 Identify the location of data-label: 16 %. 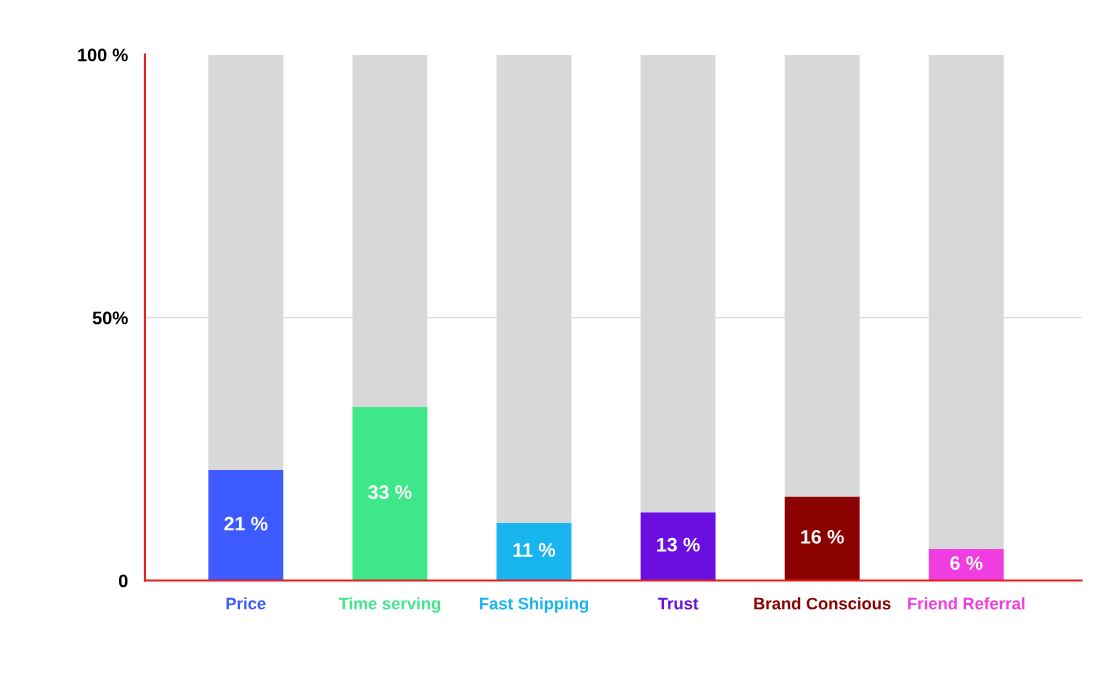
(822, 536).